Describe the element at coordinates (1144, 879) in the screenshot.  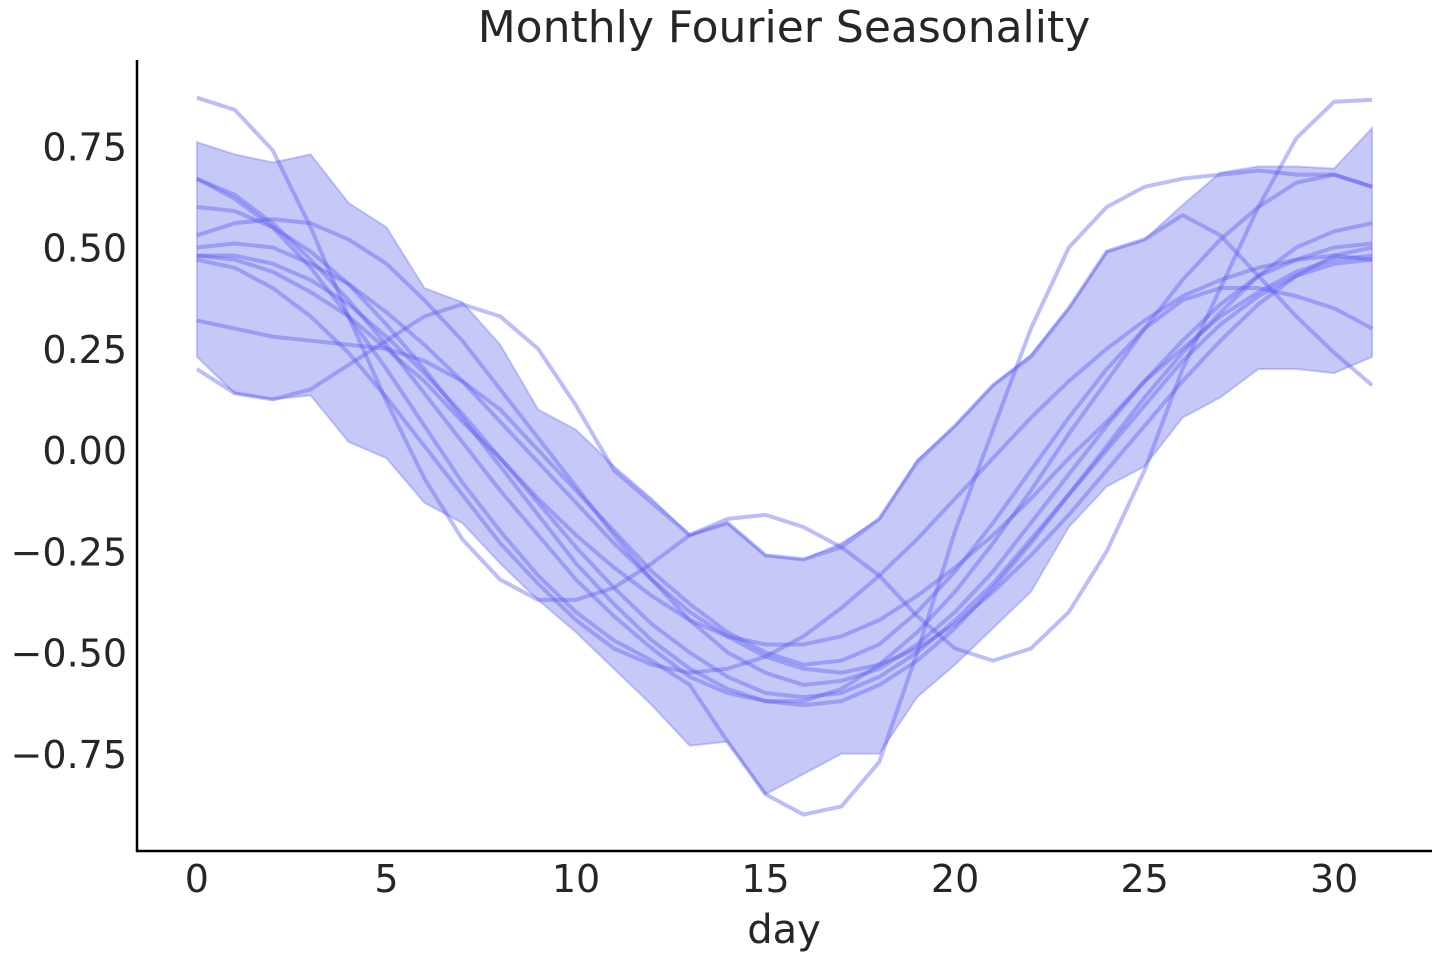
I see `x-tick-label: 25` at that location.